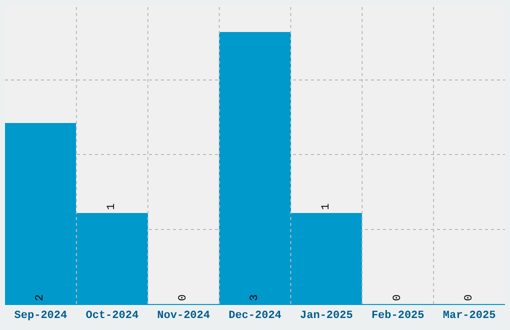 This screenshot has height=330, width=510. I want to click on x-tick-label: Mar-2025, so click(469, 316).